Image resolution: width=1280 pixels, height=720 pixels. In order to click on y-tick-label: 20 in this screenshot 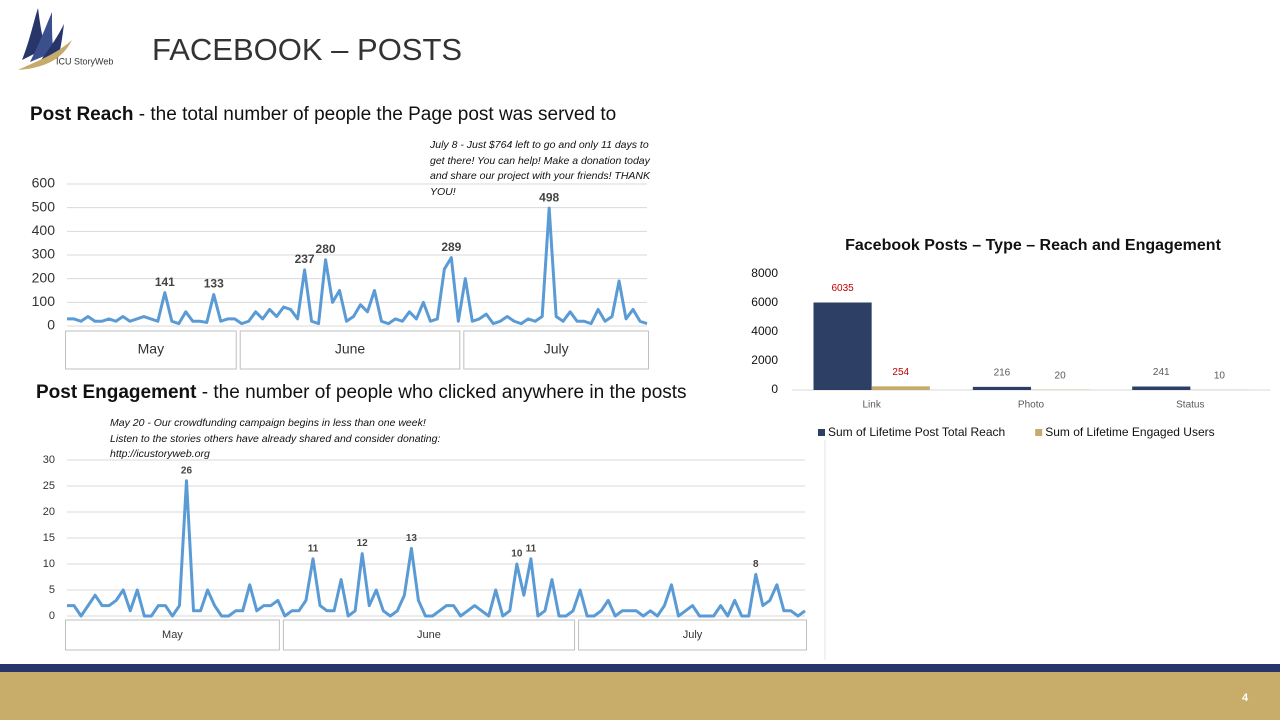, I will do `click(49, 512)`.